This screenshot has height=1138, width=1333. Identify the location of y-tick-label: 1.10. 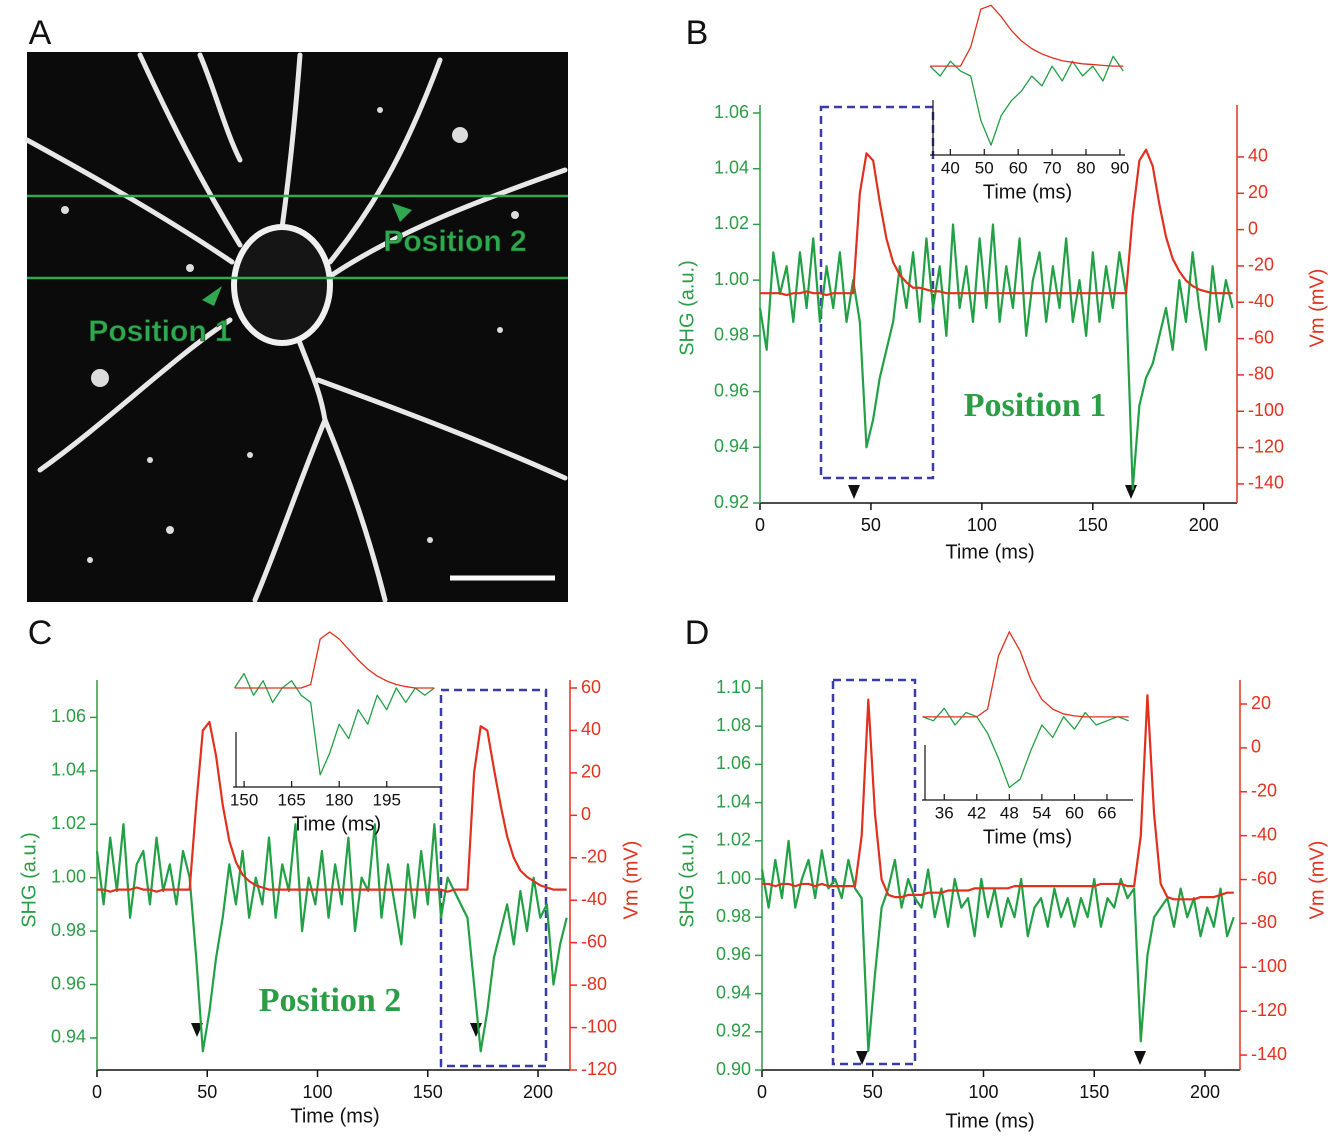
(733, 687).